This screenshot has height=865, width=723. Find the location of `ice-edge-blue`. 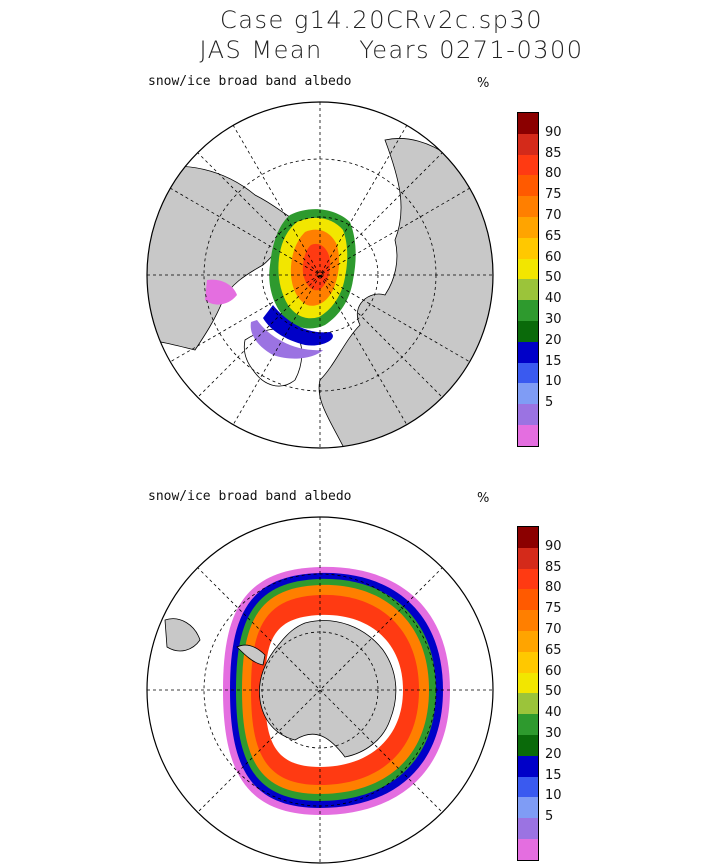

ice-edge-blue is located at coordinates (298, 325).